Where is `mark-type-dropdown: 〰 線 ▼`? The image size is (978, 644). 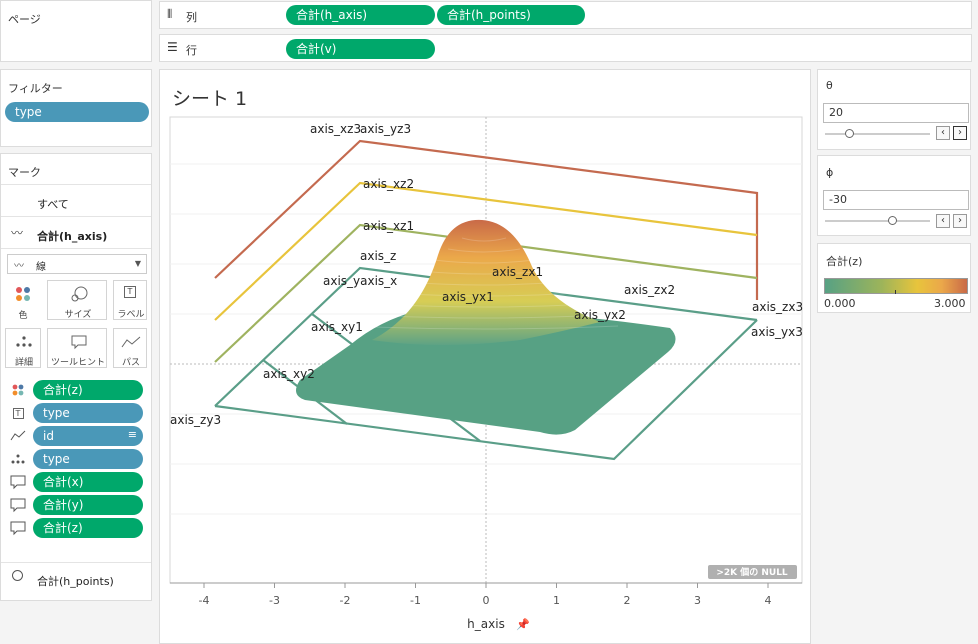 mark-type-dropdown: 〰 線 ▼ is located at coordinates (77, 264).